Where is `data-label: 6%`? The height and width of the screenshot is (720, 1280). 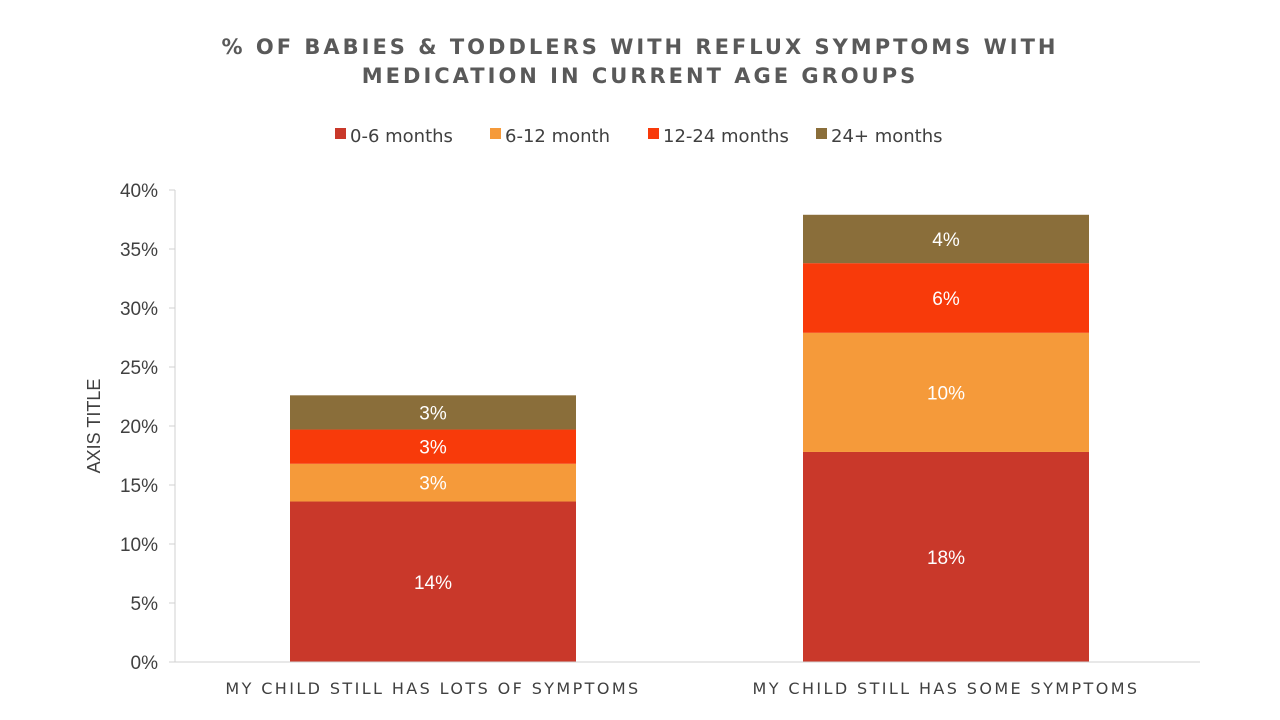
data-label: 6% is located at coordinates (946, 299).